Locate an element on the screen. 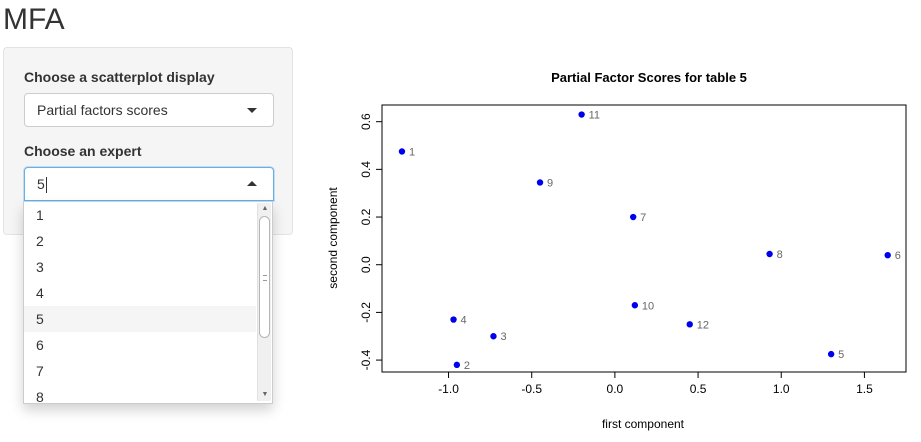 The height and width of the screenshot is (442, 921). y-tick-label: 0.0 is located at coordinates (366, 264).